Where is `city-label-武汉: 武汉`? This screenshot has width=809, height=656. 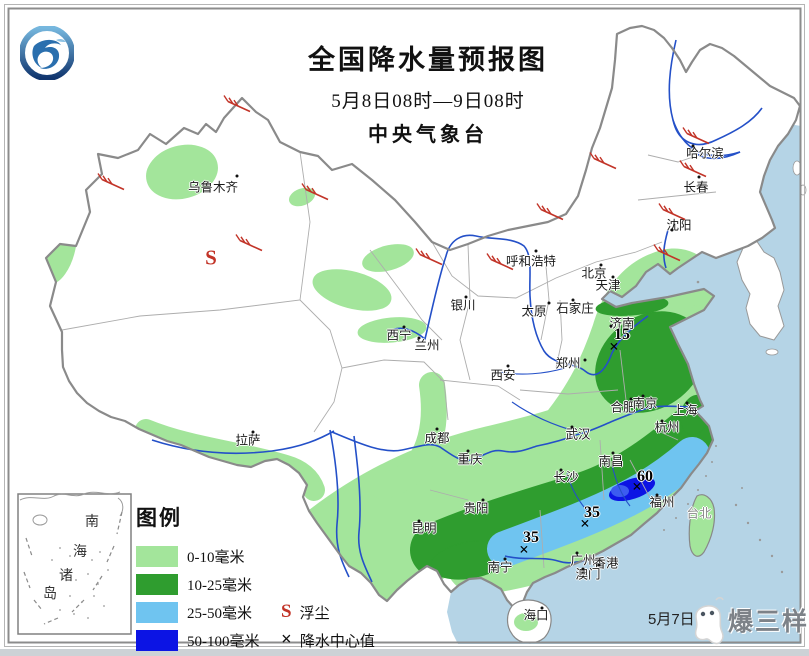 city-label-武汉: 武汉 is located at coordinates (578, 434).